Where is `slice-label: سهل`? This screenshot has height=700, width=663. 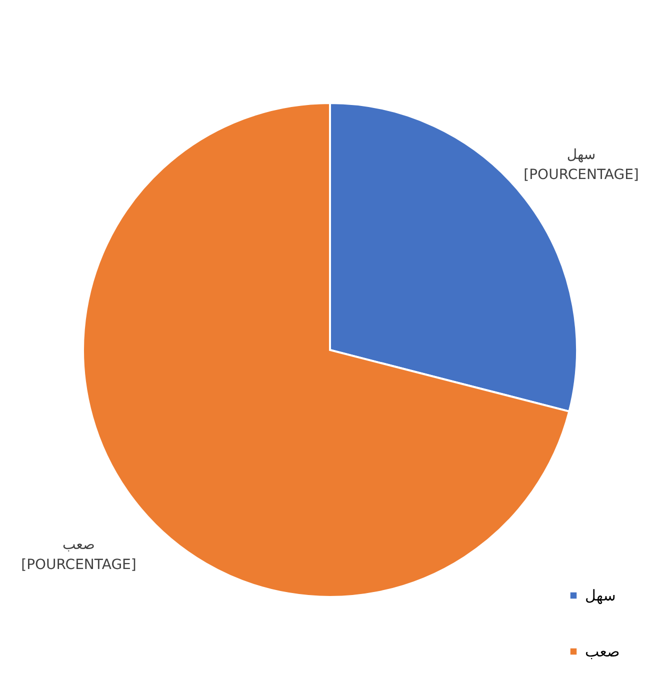 slice-label: سهل is located at coordinates (581, 155).